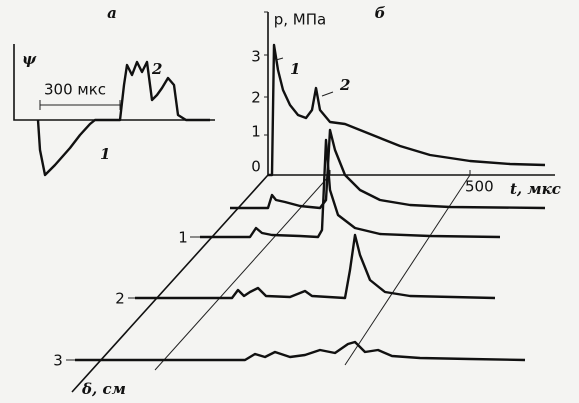  What do you see at coordinates (367, 93) in the screenshot?
I see `ticks` at bounding box center [367, 93].